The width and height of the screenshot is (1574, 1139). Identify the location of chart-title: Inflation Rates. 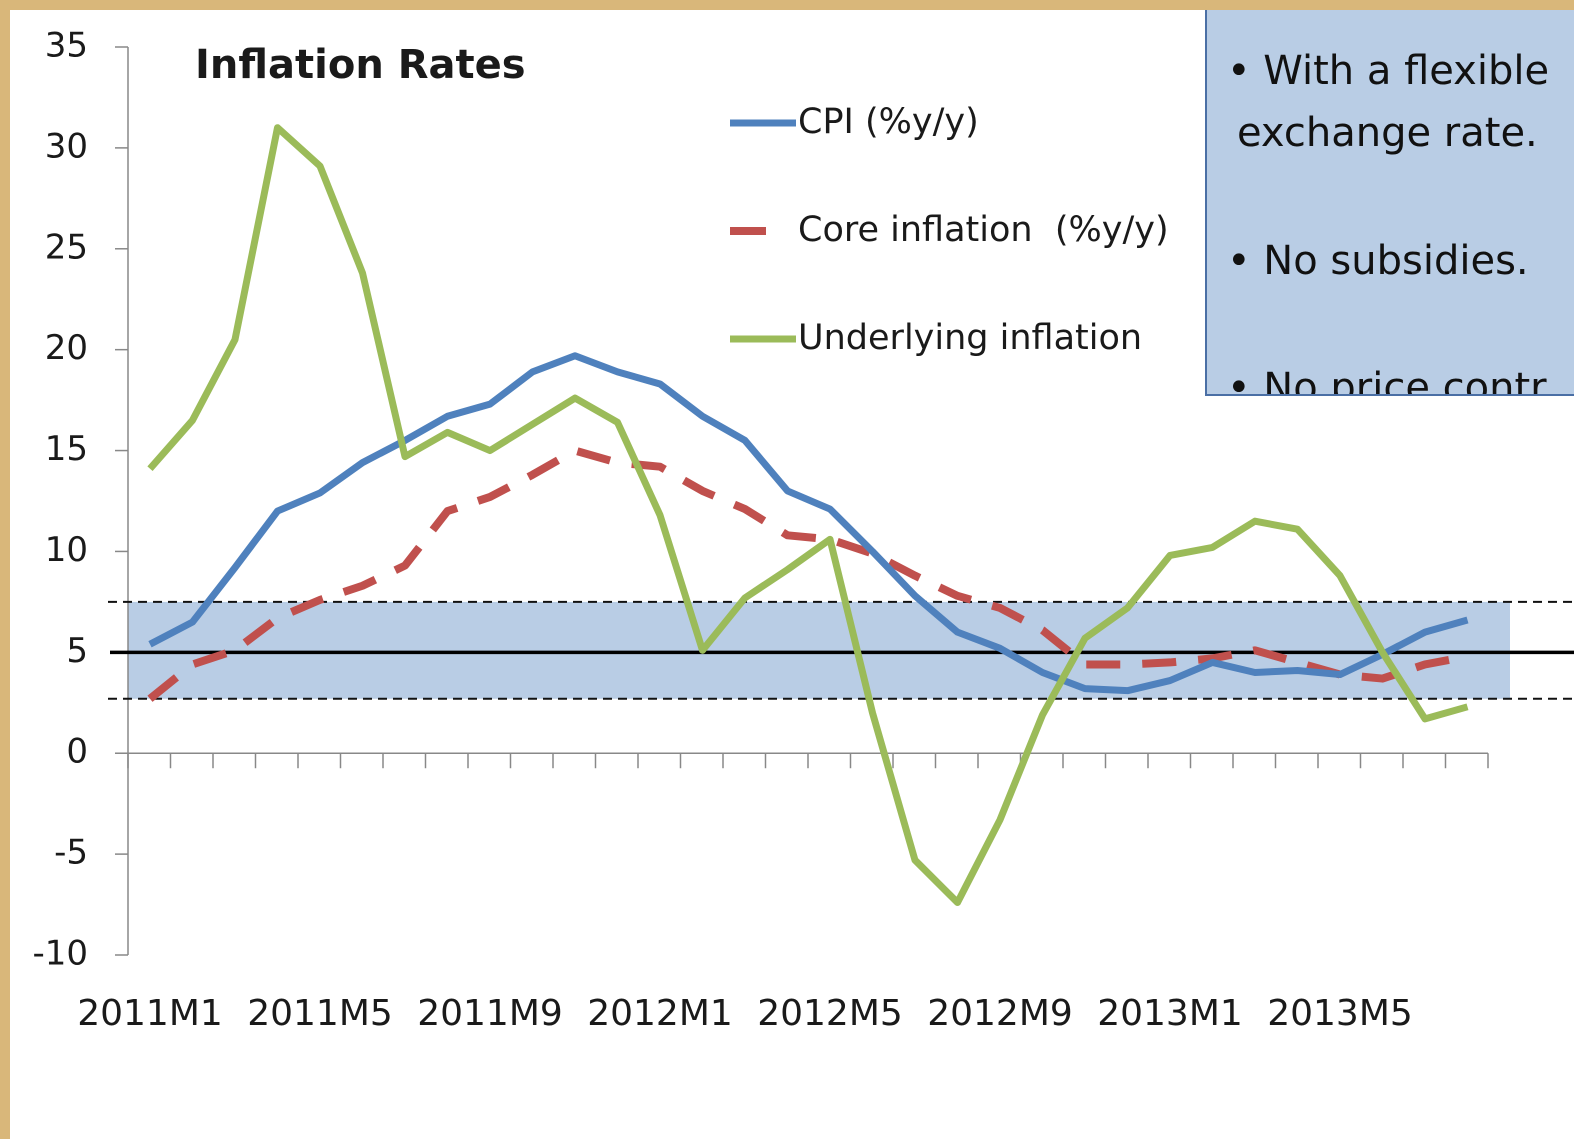
(360, 65).